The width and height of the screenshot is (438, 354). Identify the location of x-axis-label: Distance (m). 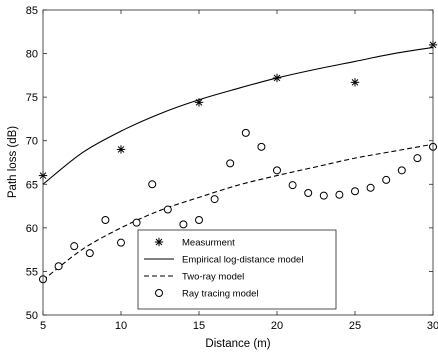
(237, 344).